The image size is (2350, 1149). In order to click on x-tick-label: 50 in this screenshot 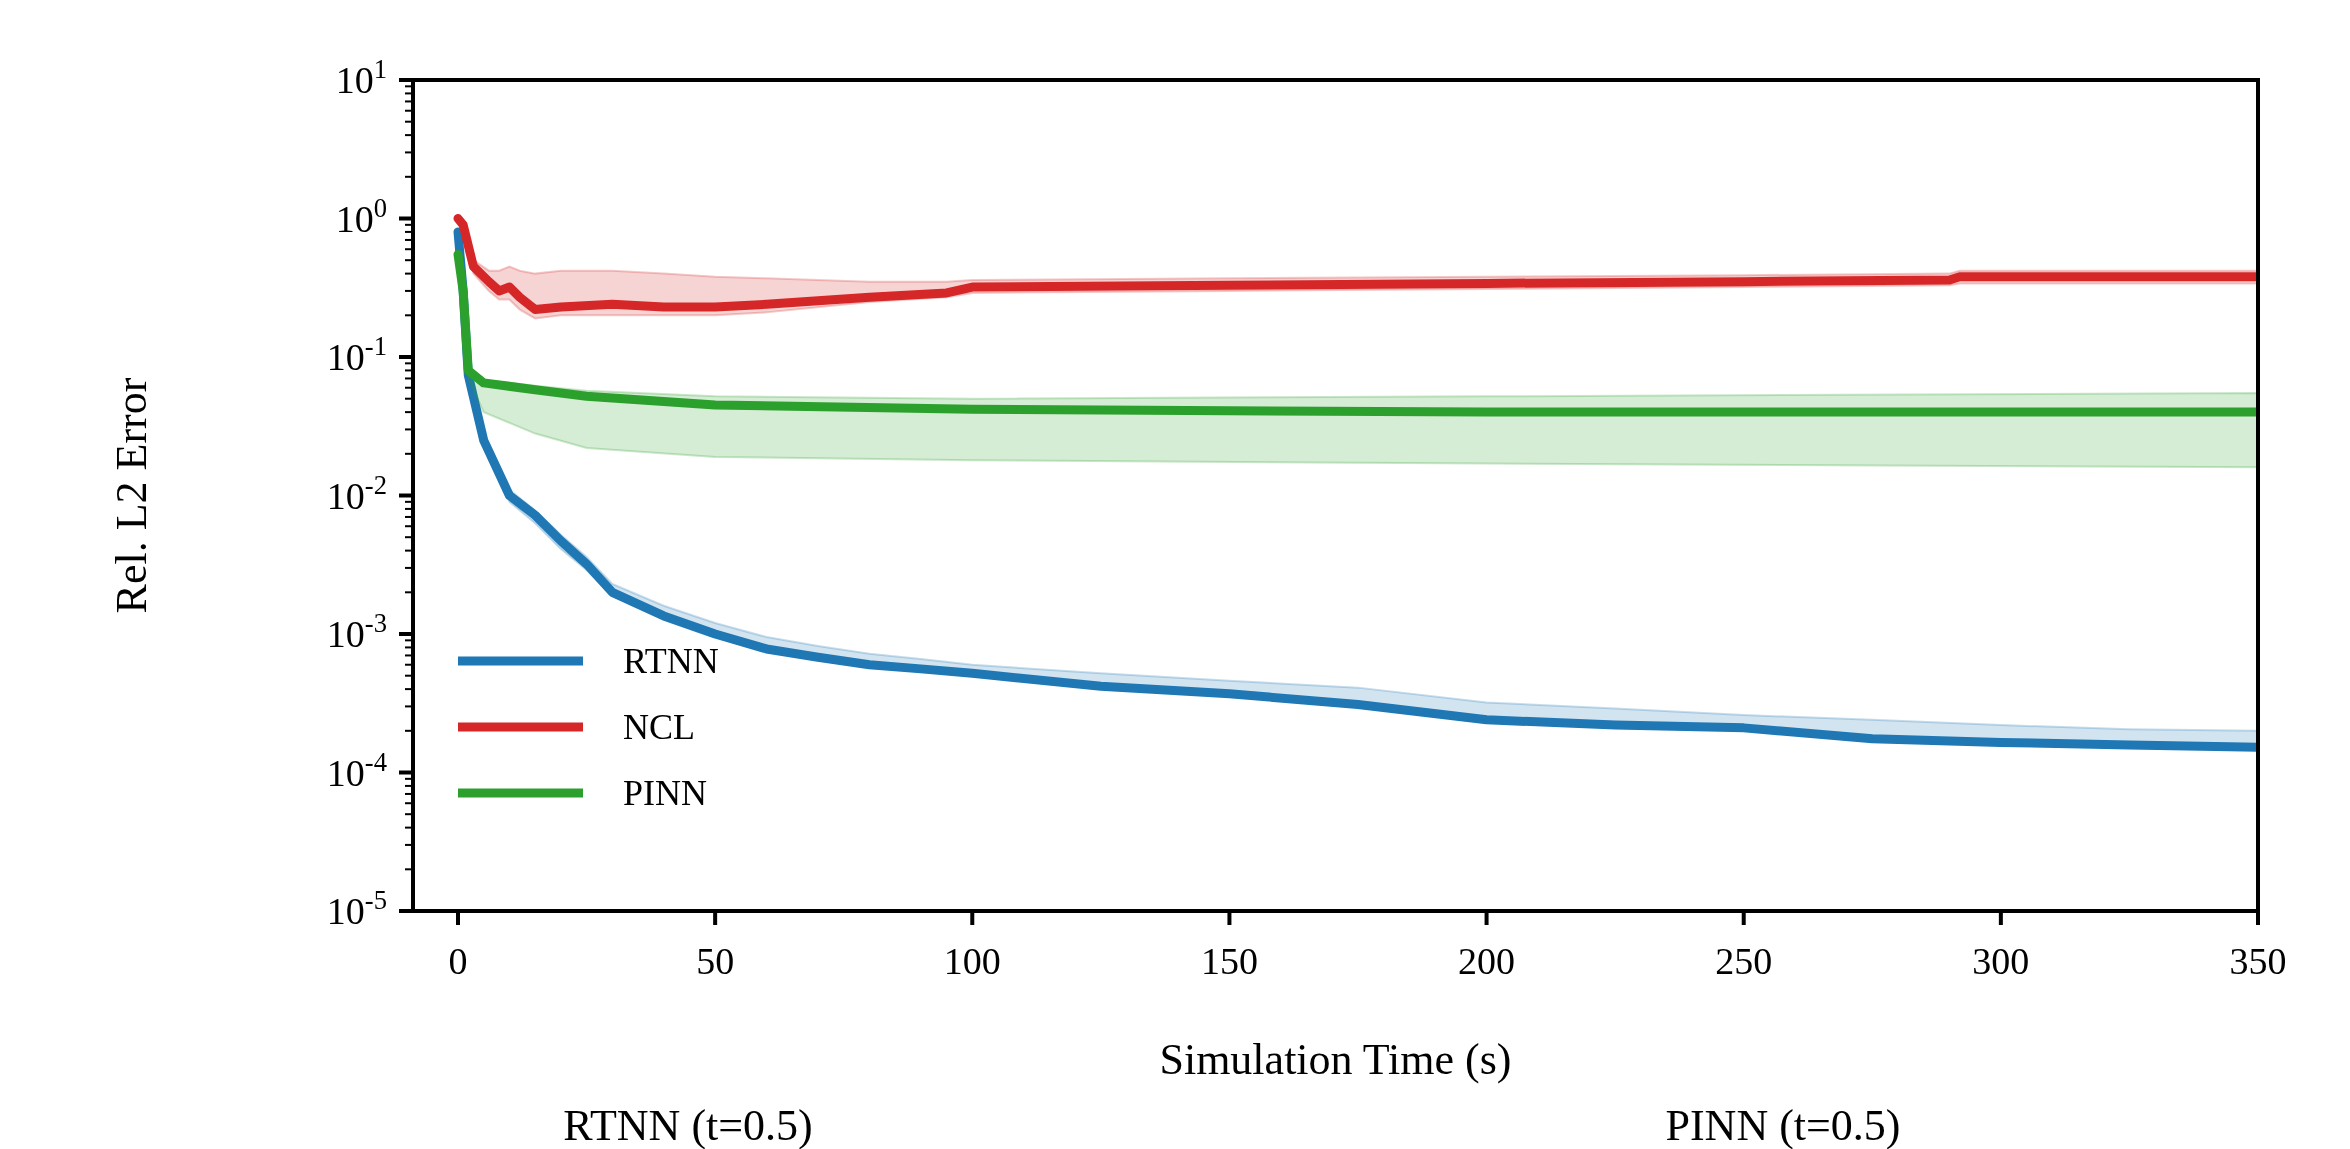, I will do `click(715, 961)`.